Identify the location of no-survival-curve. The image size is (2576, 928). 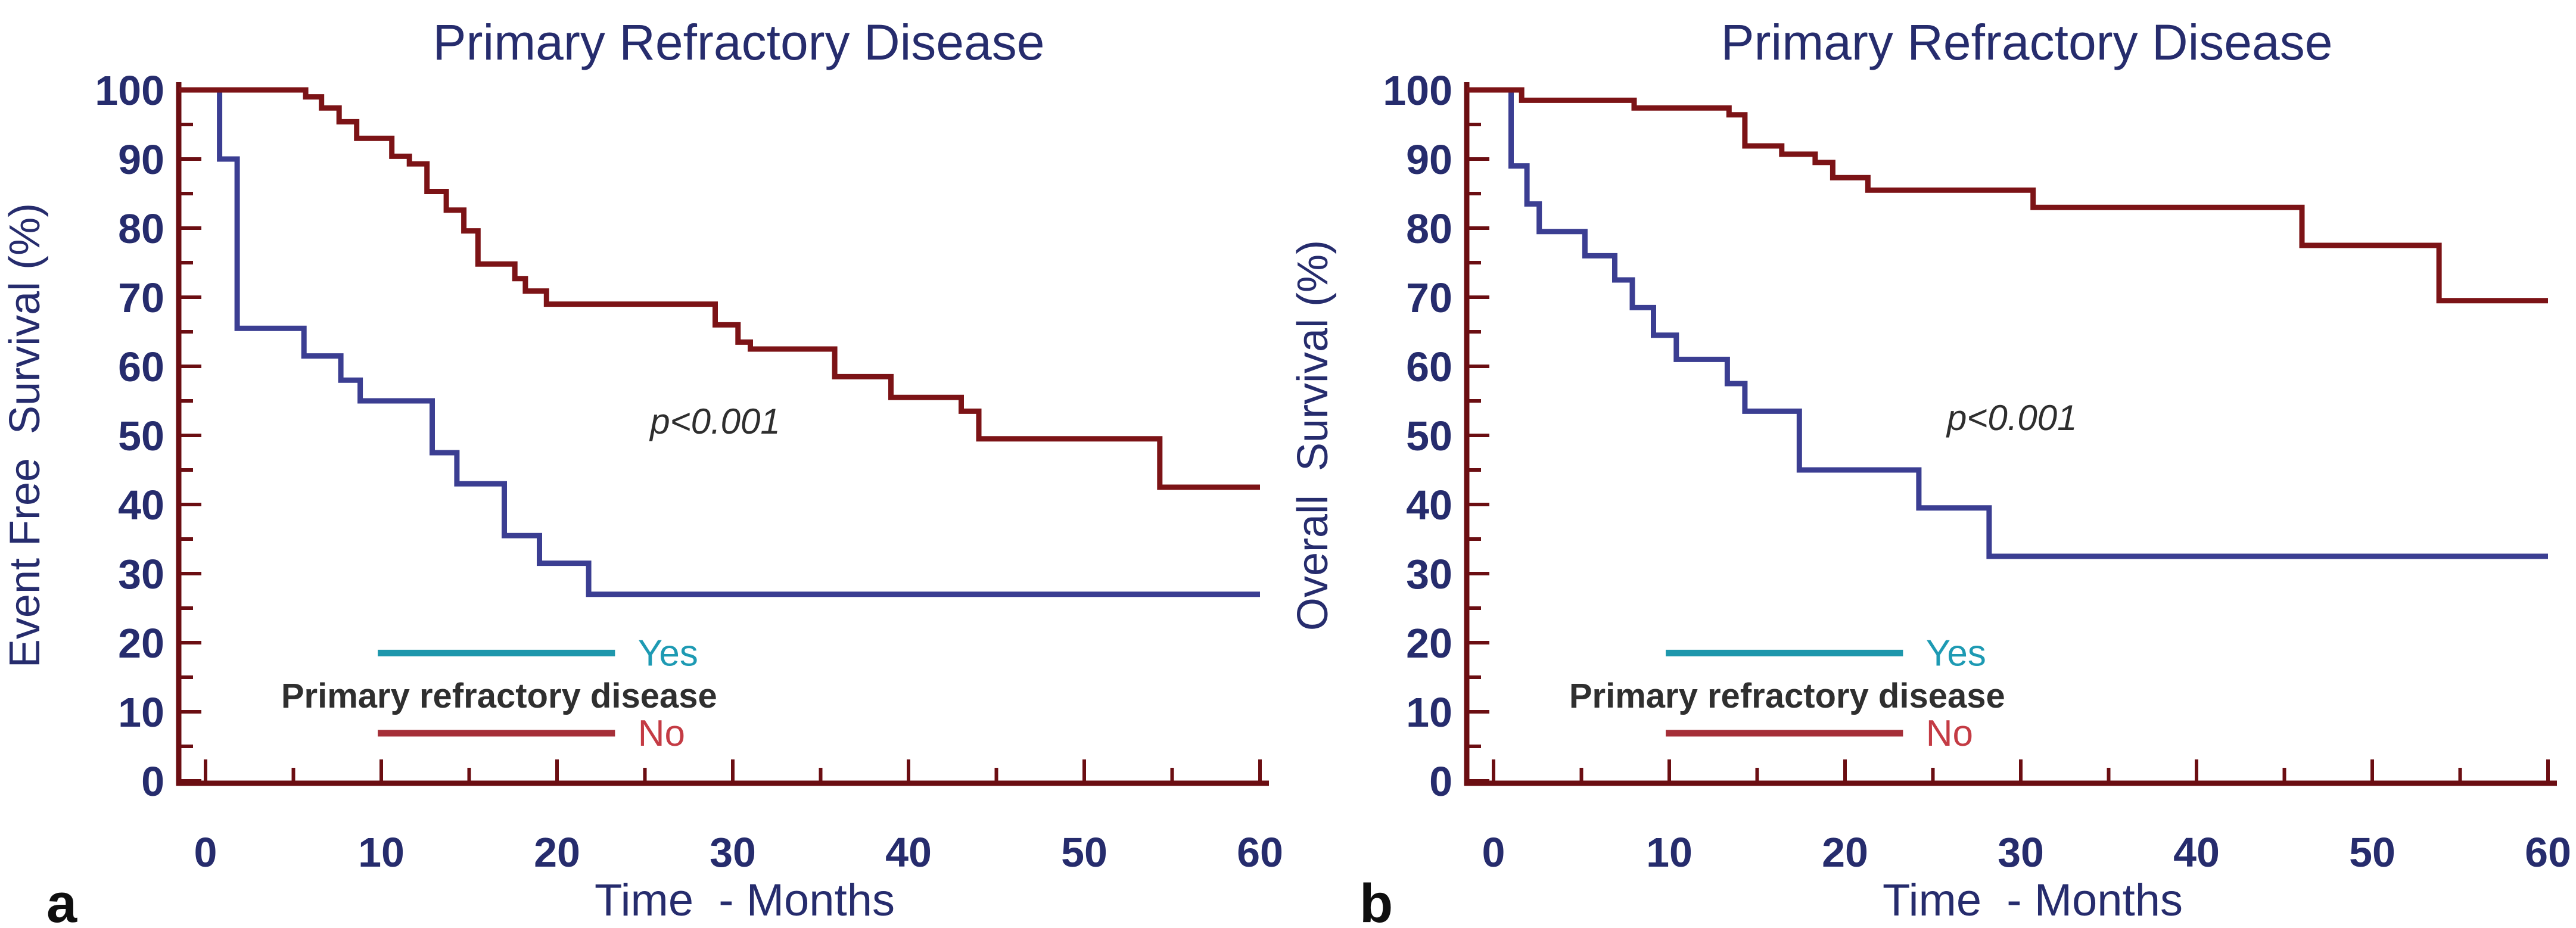
(2007, 195).